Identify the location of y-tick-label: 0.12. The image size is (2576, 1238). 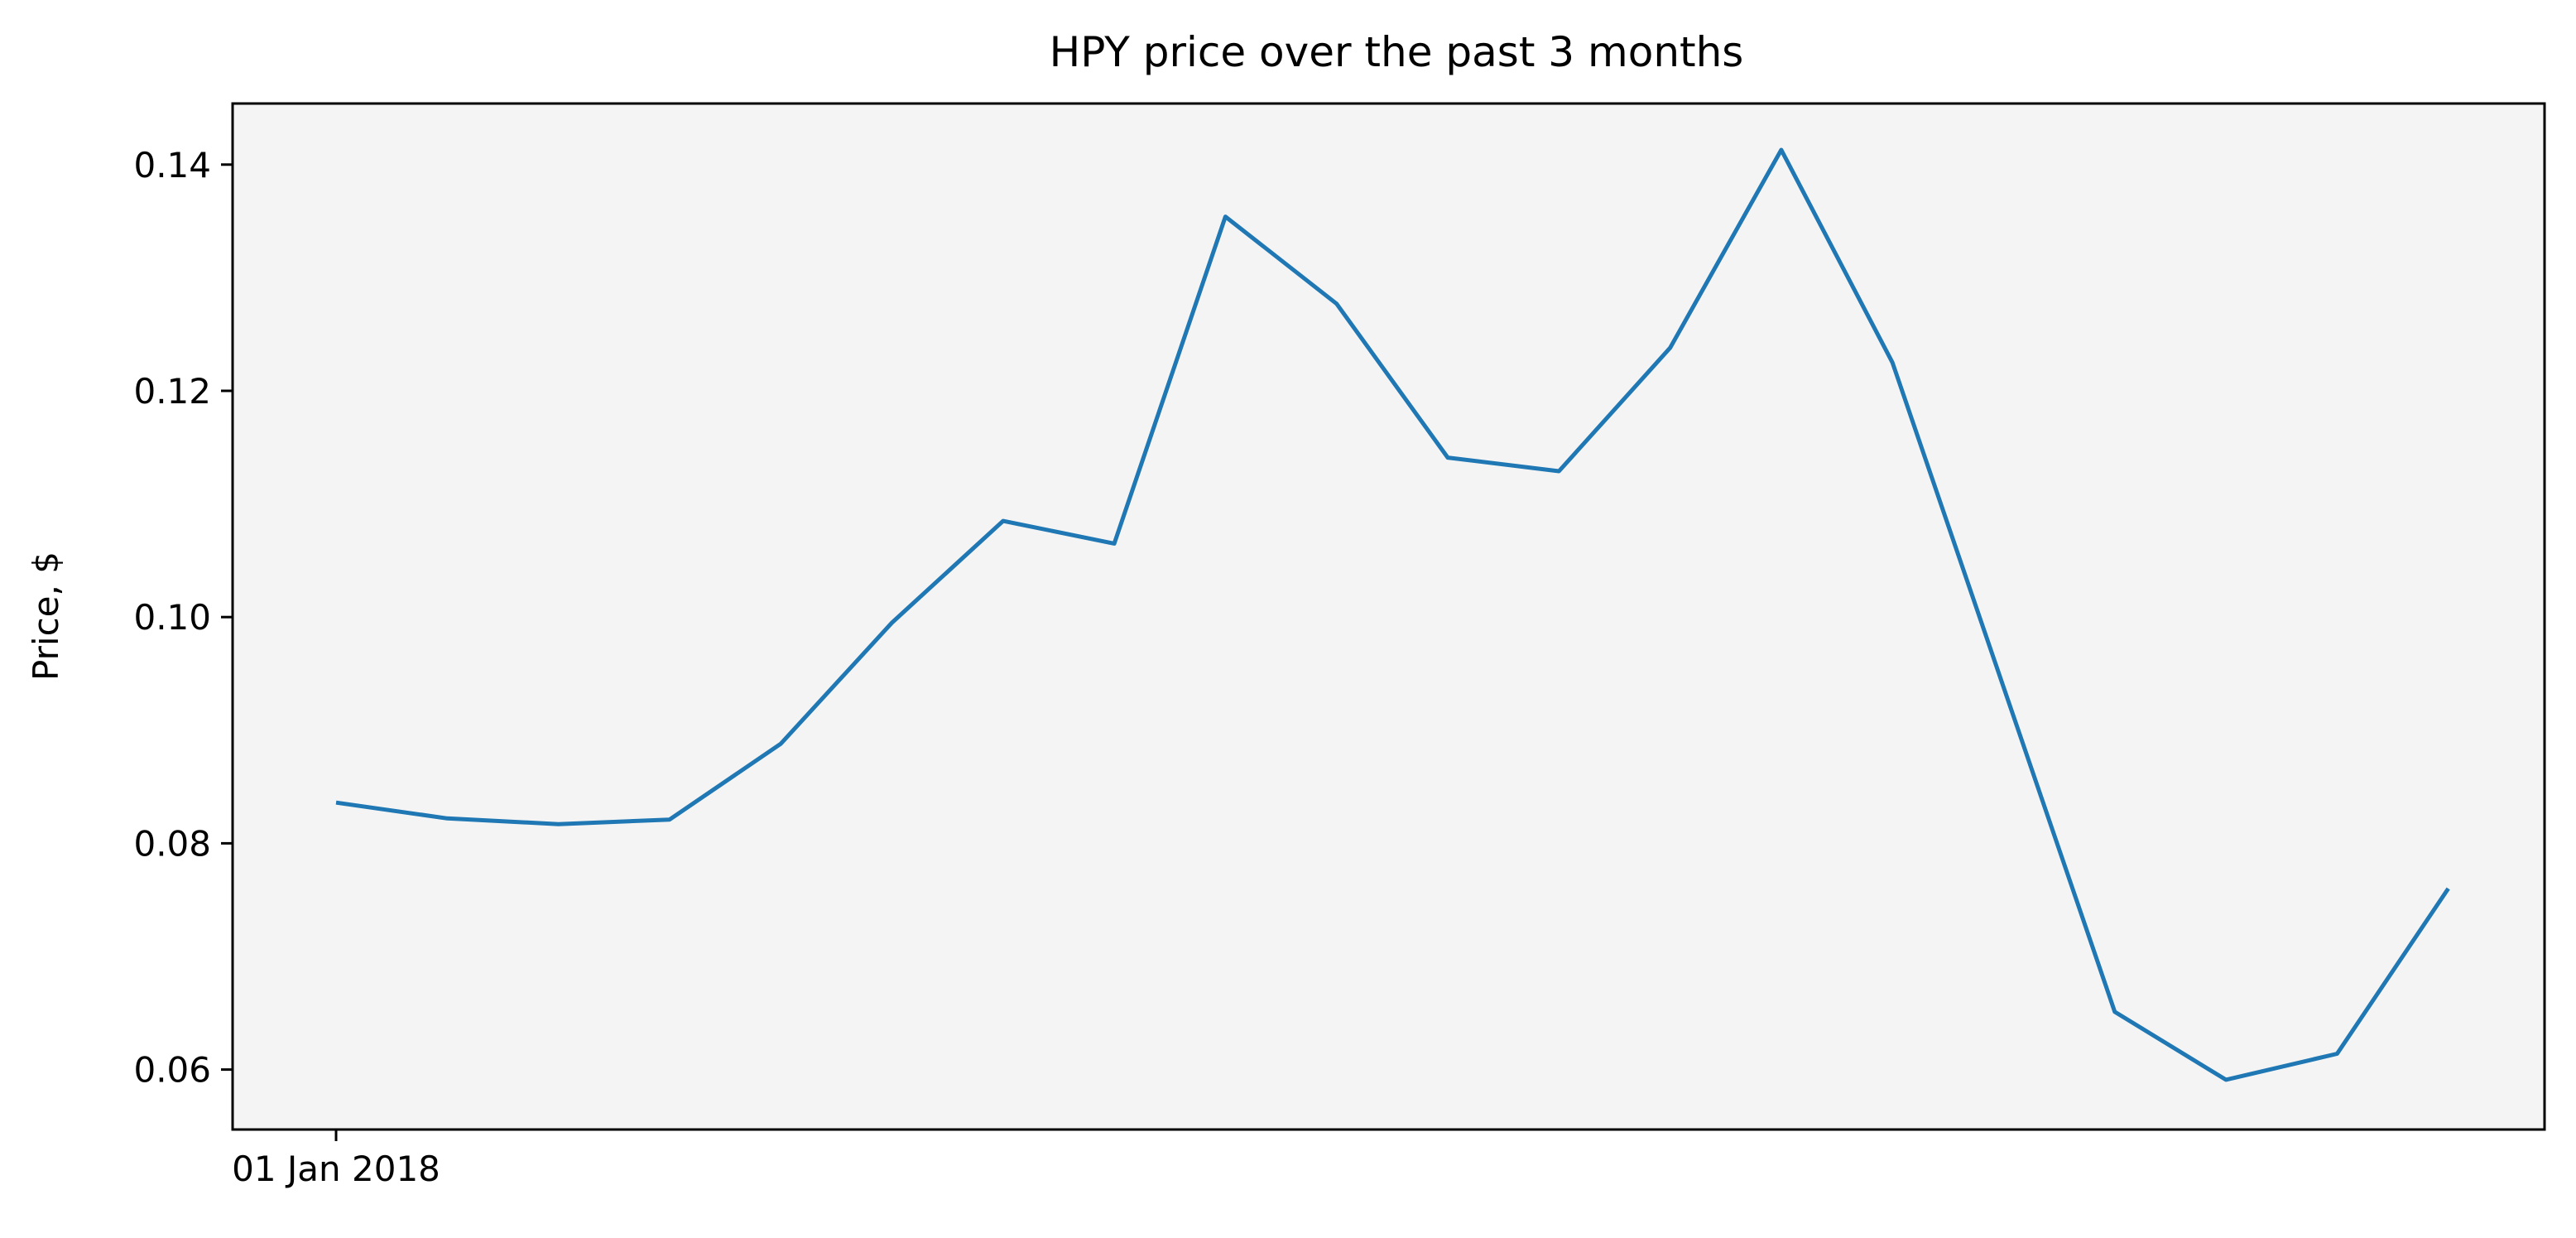
(172, 391).